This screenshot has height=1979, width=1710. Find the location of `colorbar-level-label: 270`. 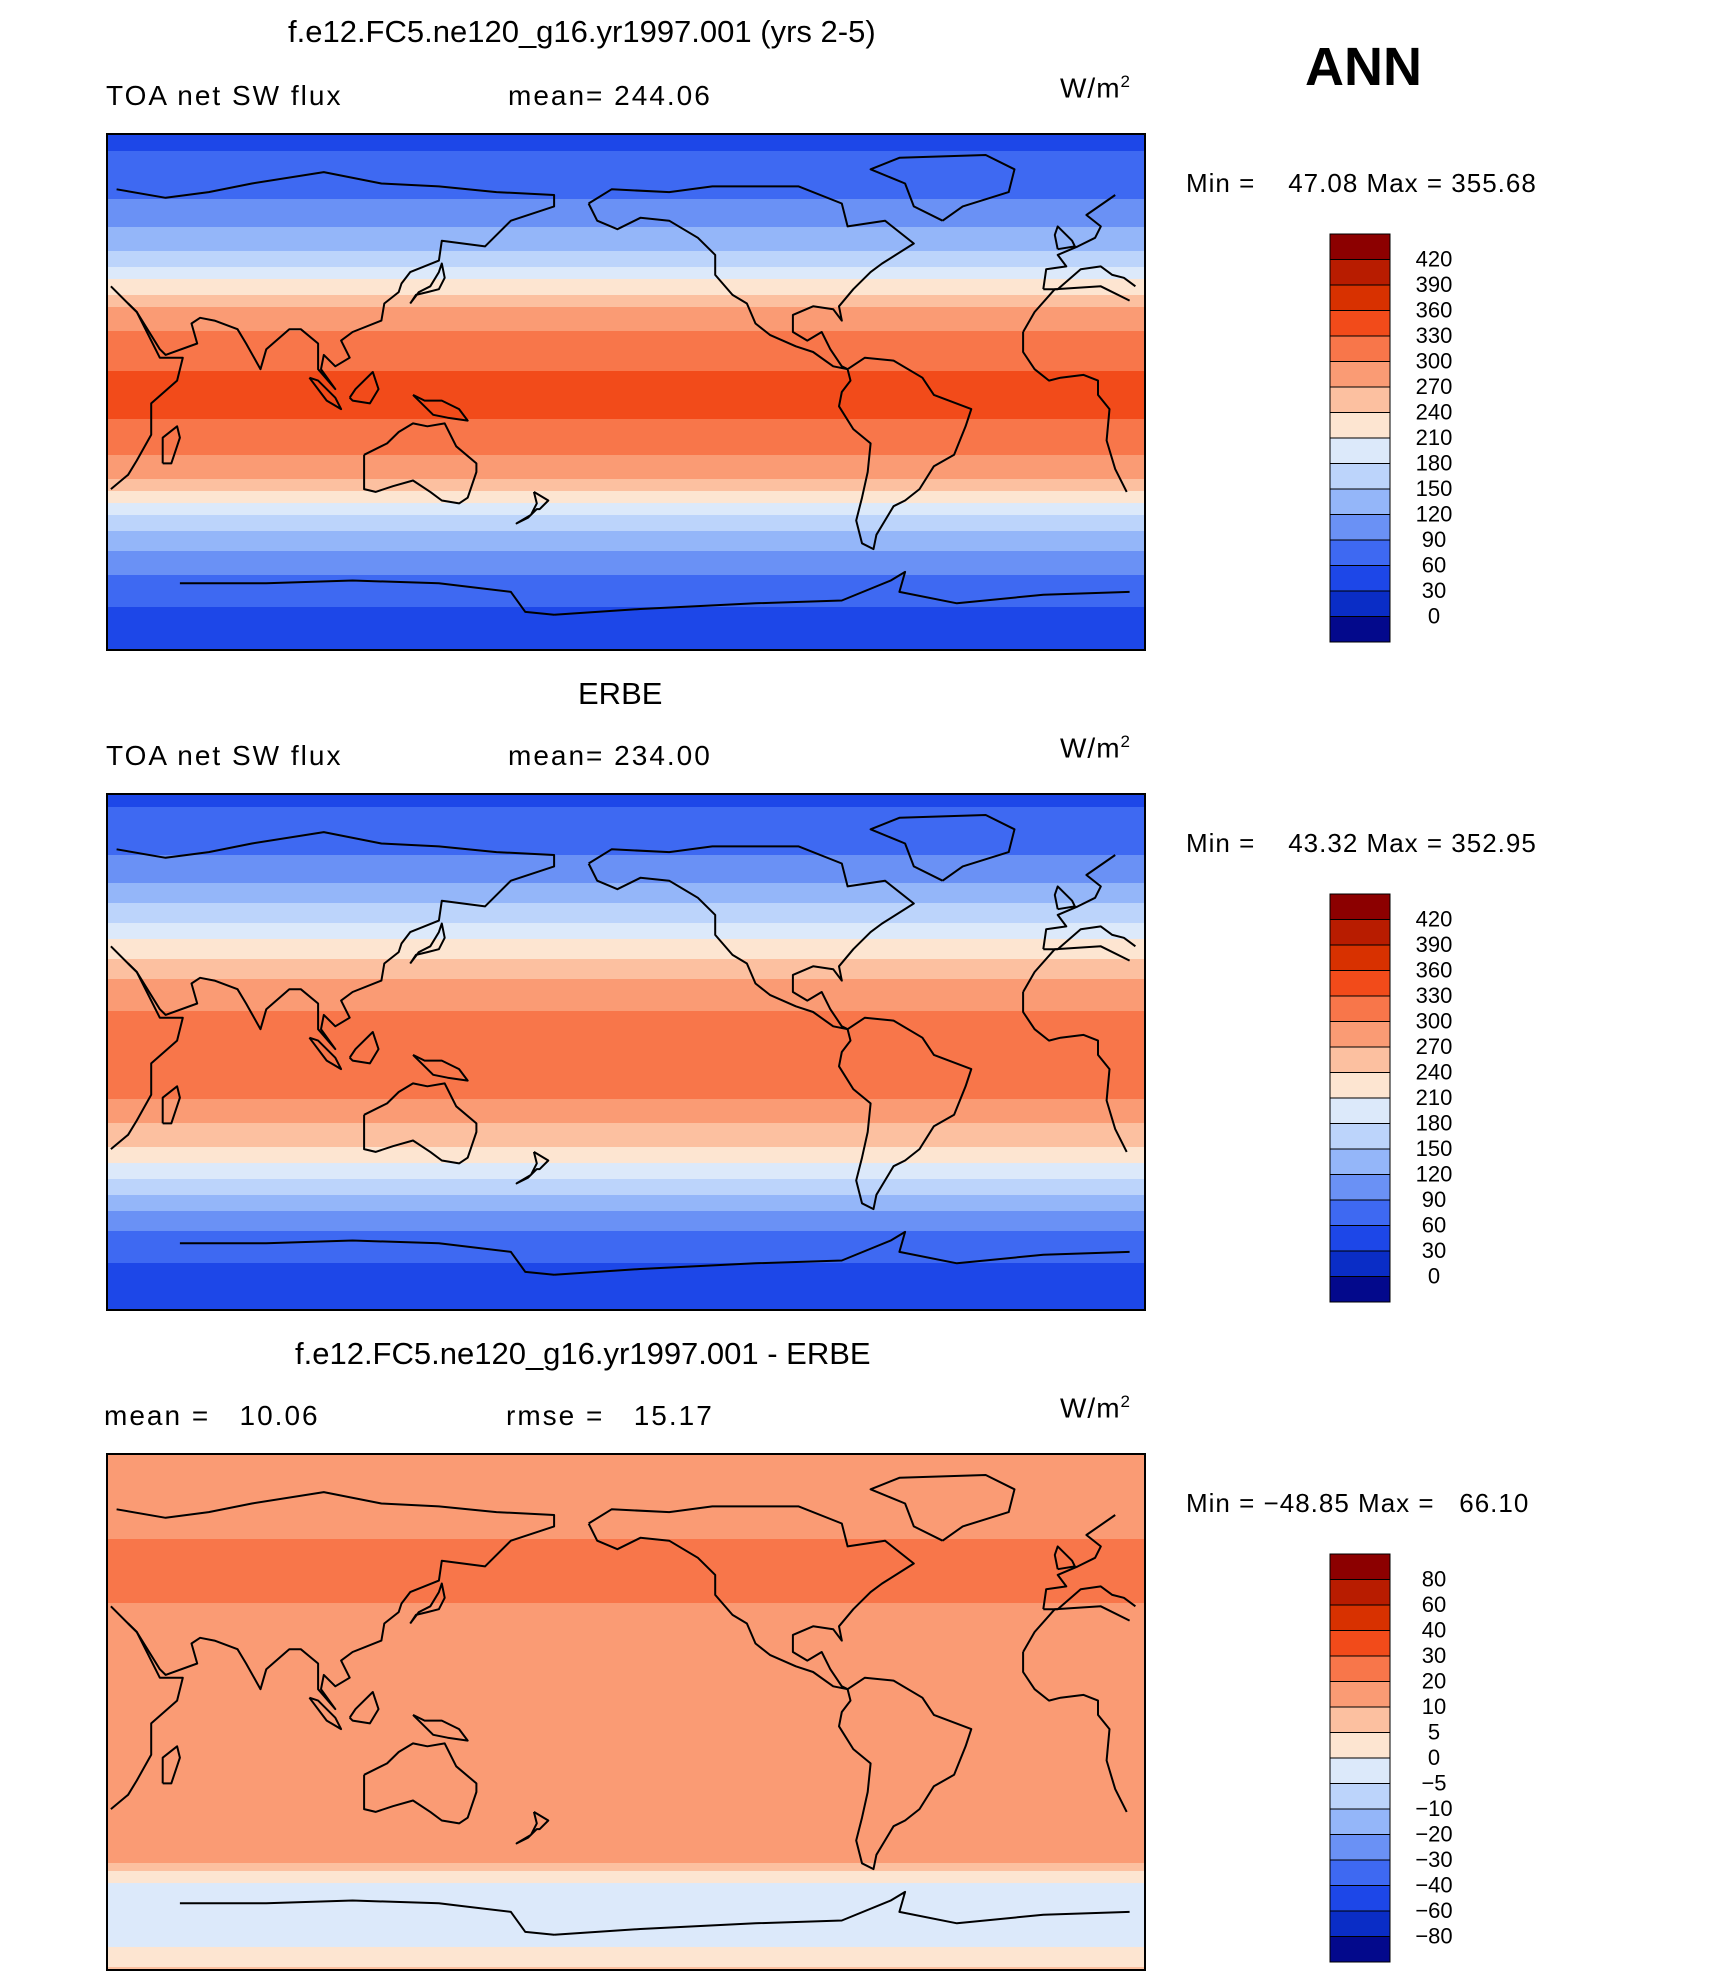

colorbar-level-label: 270 is located at coordinates (1434, 386).